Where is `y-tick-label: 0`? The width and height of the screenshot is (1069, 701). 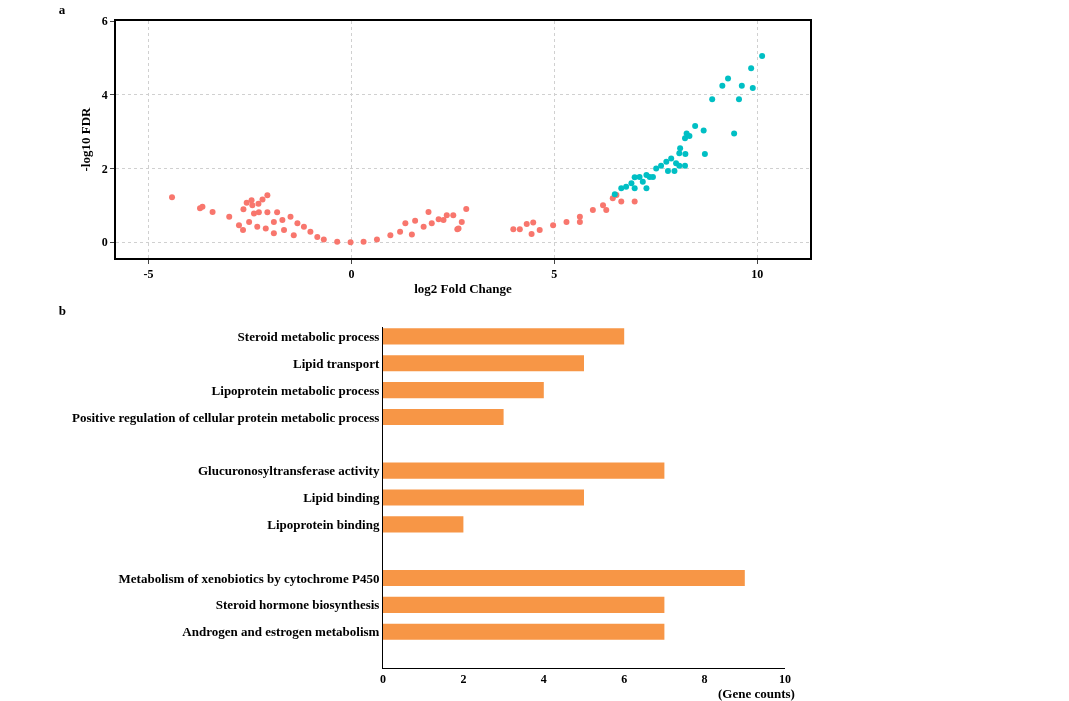
y-tick-label: 0 is located at coordinates (104, 242).